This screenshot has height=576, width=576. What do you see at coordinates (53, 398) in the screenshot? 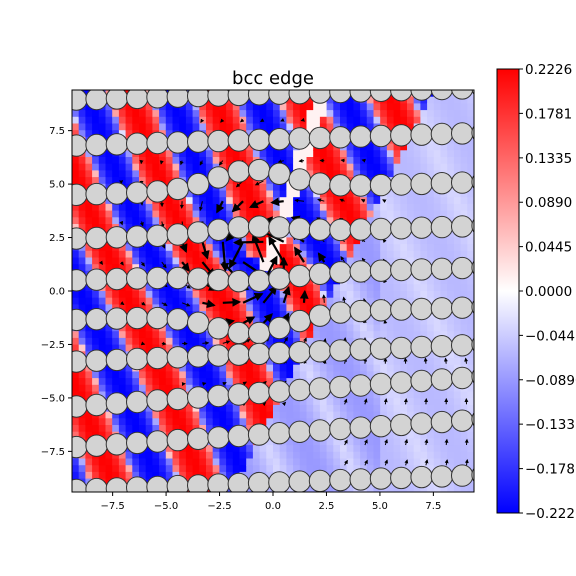
I see `y-tick-label: −5.0` at bounding box center [53, 398].